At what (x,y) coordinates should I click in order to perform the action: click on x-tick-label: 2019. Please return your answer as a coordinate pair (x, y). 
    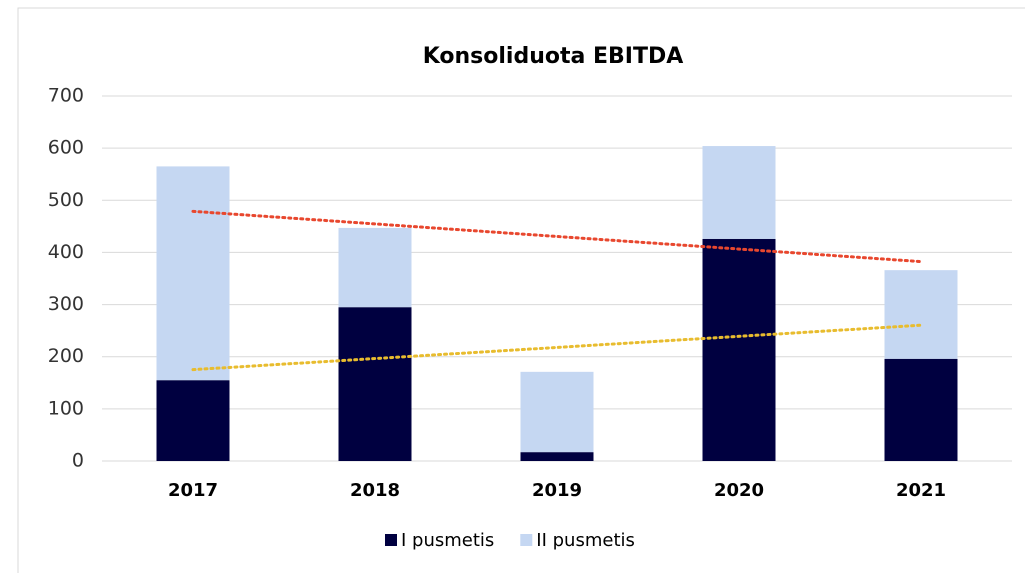
    Looking at the image, I should click on (557, 490).